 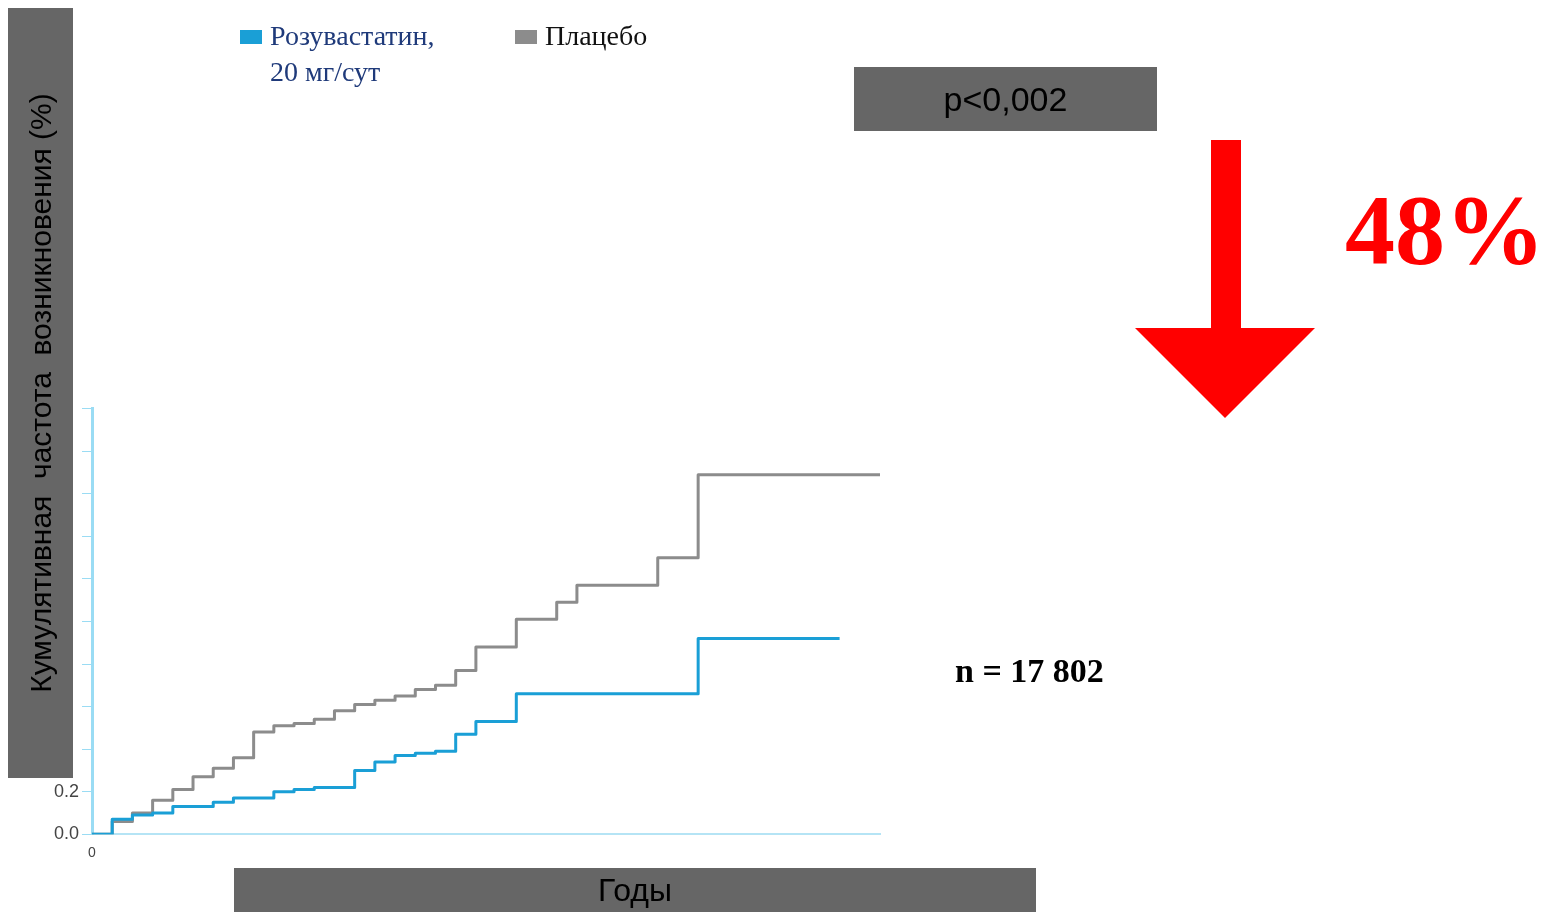 I want to click on x-axis-title: Годы, so click(x=635, y=890).